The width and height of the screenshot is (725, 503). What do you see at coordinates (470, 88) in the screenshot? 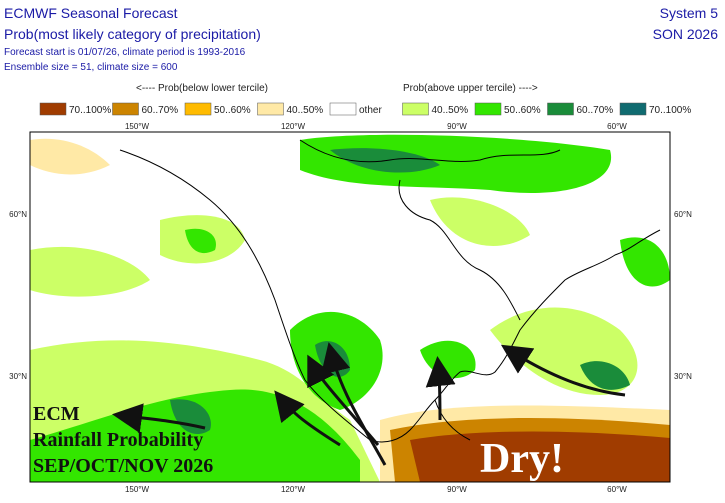
I see `legend-label: Prob(above upper tercile) ---->` at bounding box center [470, 88].